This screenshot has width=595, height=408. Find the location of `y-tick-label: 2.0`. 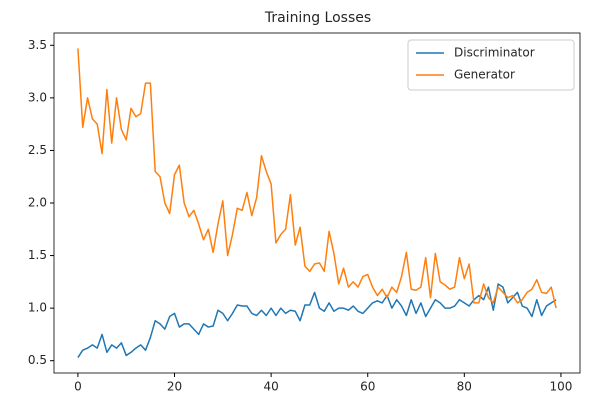

y-tick-label: 2.0 is located at coordinates (37, 203).